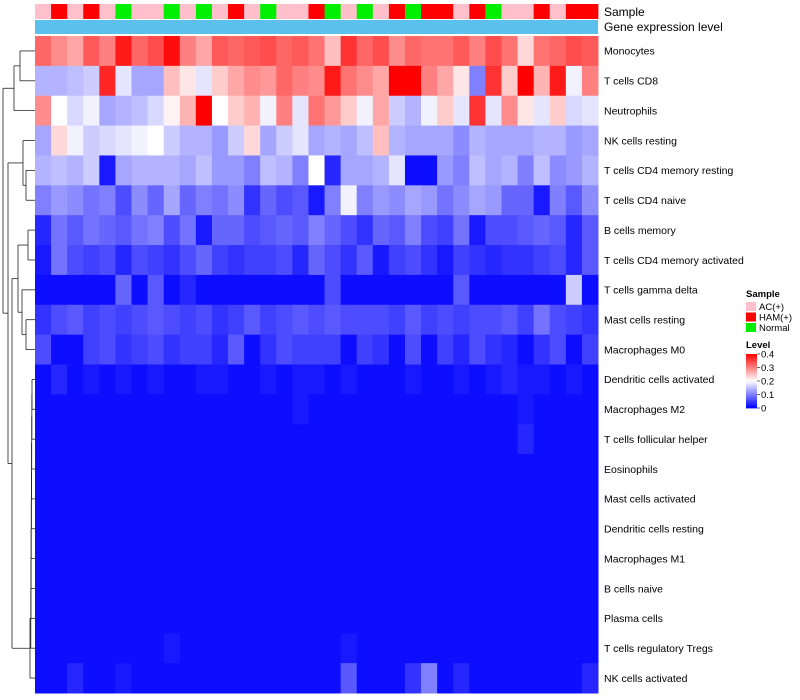 The height and width of the screenshot is (700, 800). Describe the element at coordinates (769, 318) in the screenshot. I see `legend-sample-items: AC(+)HAM(+)Normal` at that location.